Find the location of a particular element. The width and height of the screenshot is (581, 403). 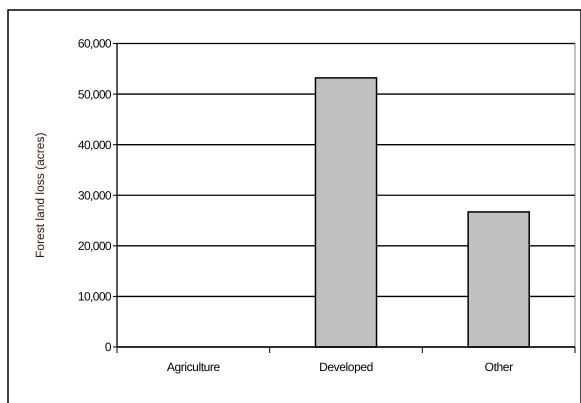

x-tick-label: Agriculture is located at coordinates (193, 367).